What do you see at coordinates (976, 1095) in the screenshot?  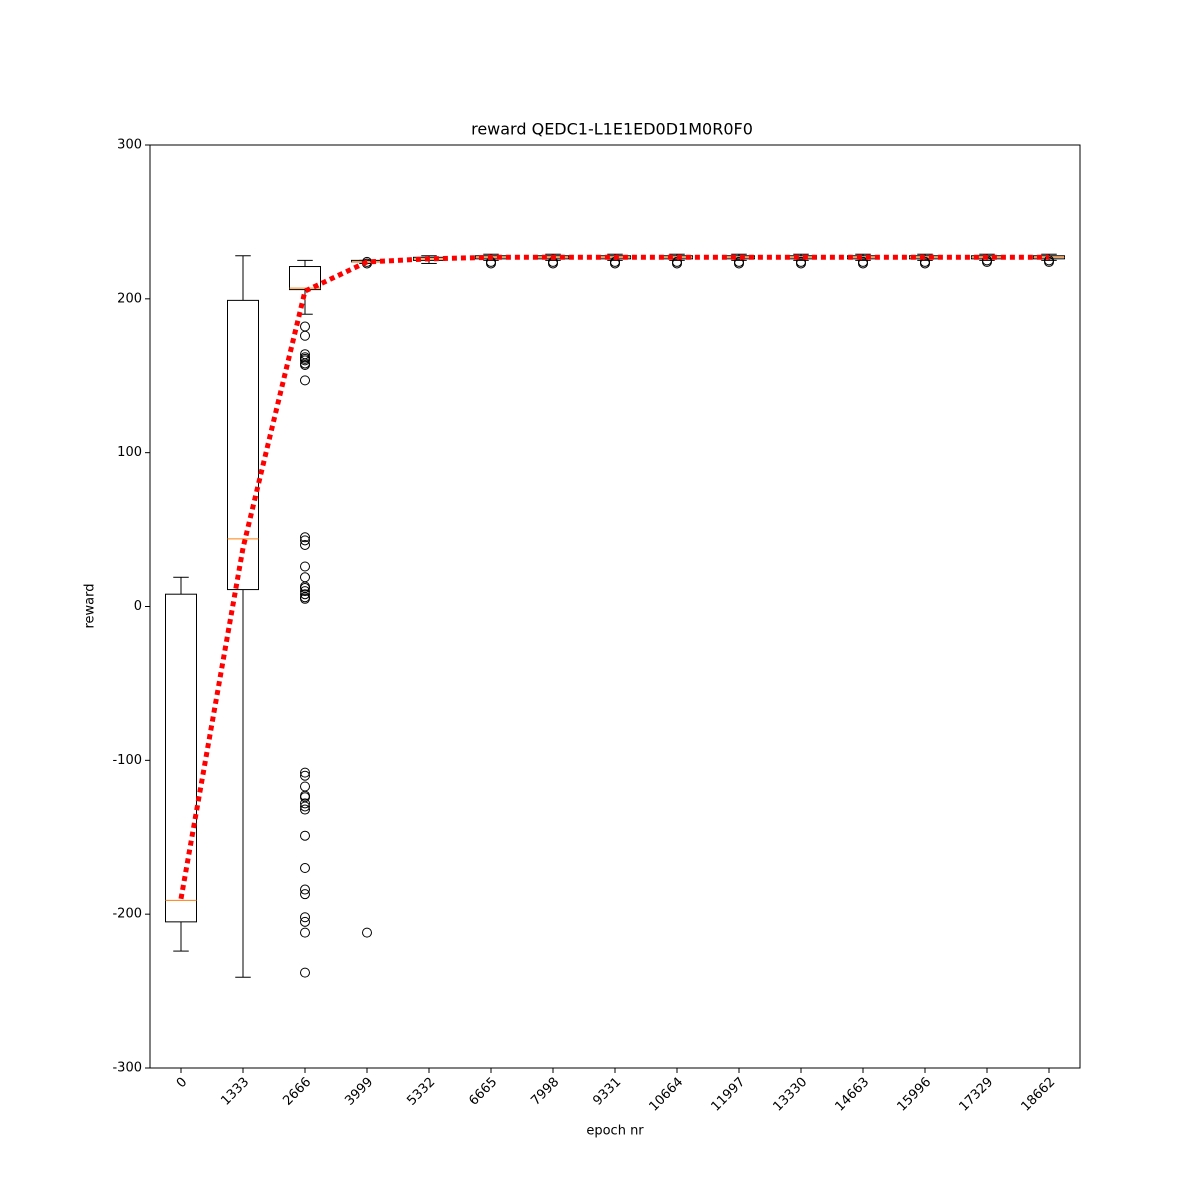 I see `x-tick-label: 17329` at bounding box center [976, 1095].